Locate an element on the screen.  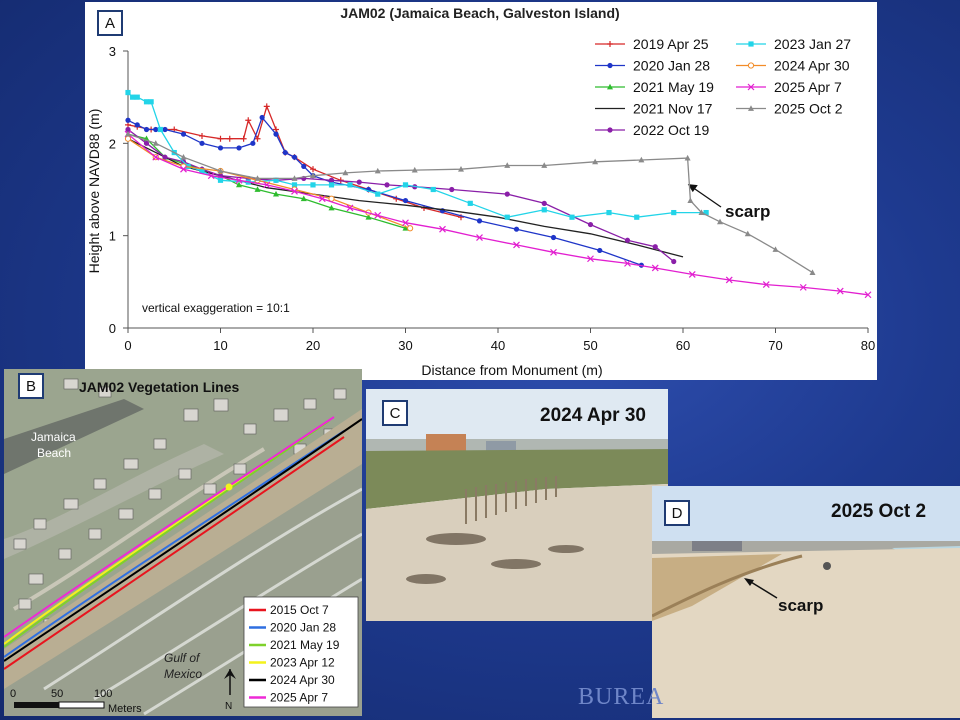
map-legend-item: 2021 May 19 is located at coordinates (294, 645).